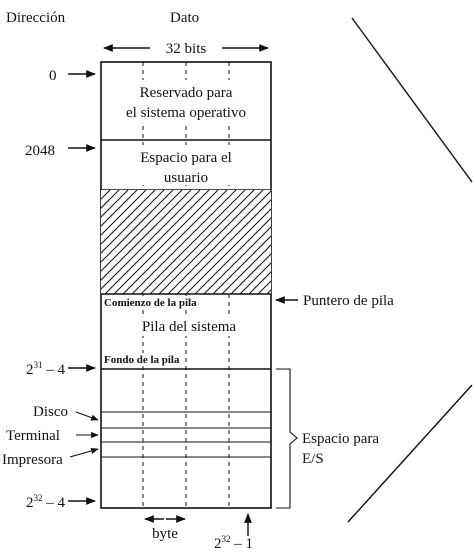 The height and width of the screenshot is (559, 473). Describe the element at coordinates (46, 502) in the screenshot. I see `address-2-32-minus-4: 232 – 4` at that location.